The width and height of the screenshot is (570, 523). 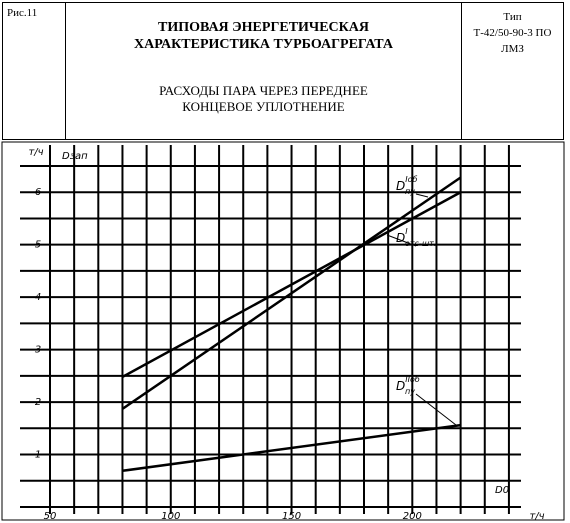 What do you see at coordinates (38, 297) in the screenshot?
I see `y-tick-label: 4` at bounding box center [38, 297].